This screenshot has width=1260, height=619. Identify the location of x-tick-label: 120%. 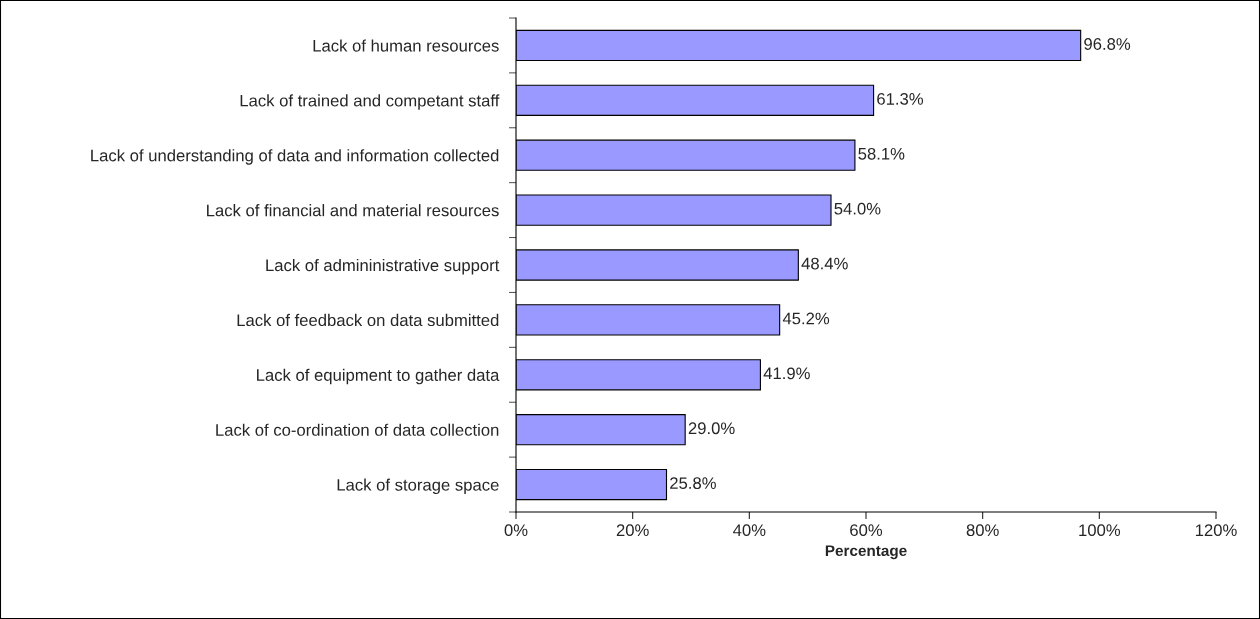
(1216, 530).